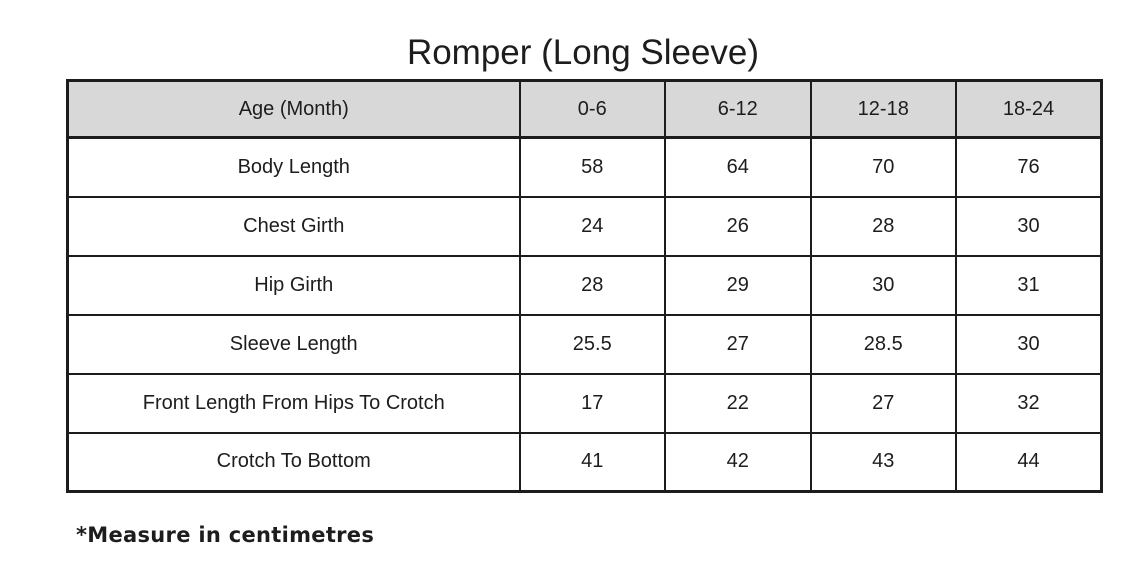 The image size is (1134, 580). I want to click on table-row: Chest Girth 24 26 28 30, so click(584, 226).